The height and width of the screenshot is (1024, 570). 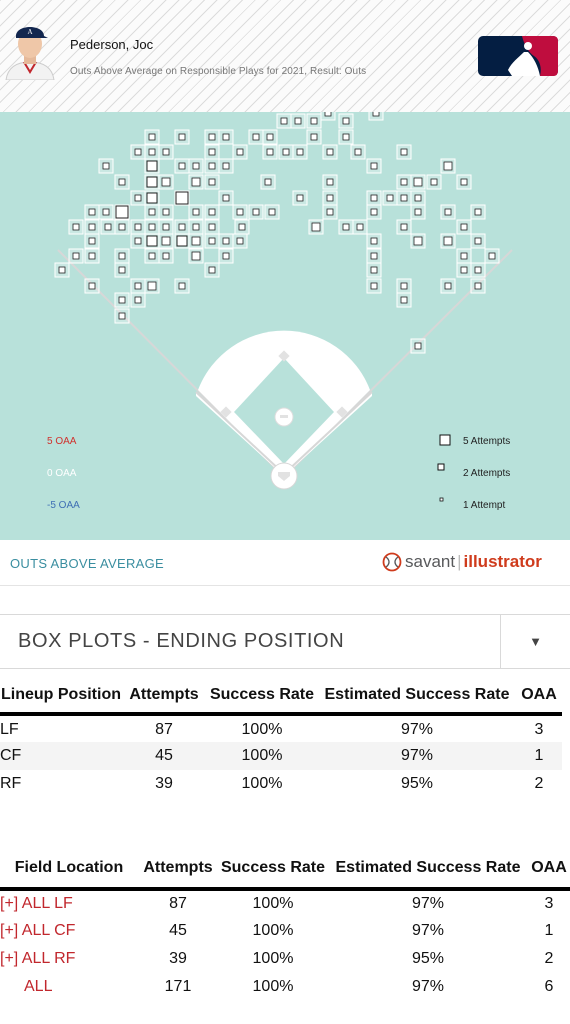 I want to click on cell-attempts: 87, so click(x=178, y=903).